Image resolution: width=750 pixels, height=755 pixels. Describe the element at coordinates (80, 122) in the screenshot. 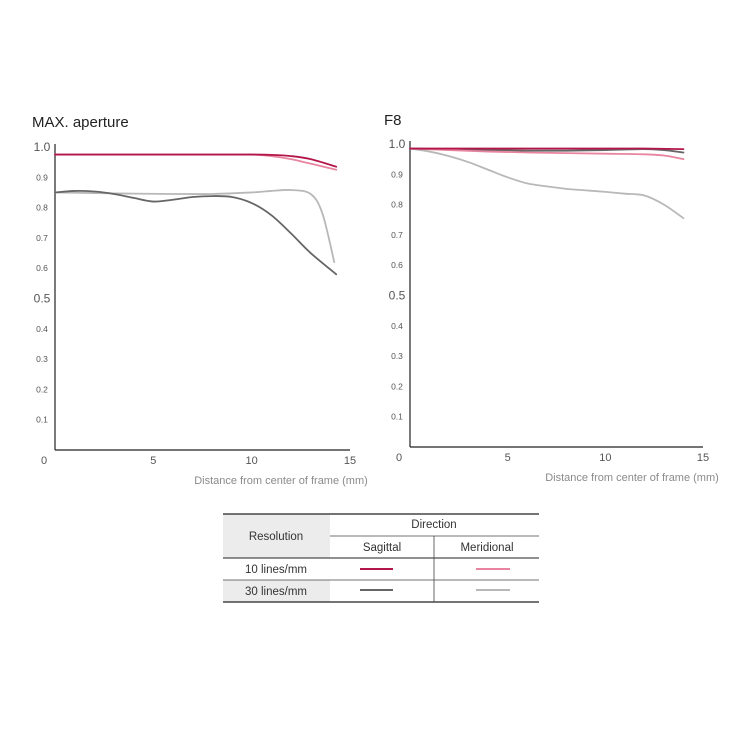

I see `chart-title: MAX. aperture` at that location.